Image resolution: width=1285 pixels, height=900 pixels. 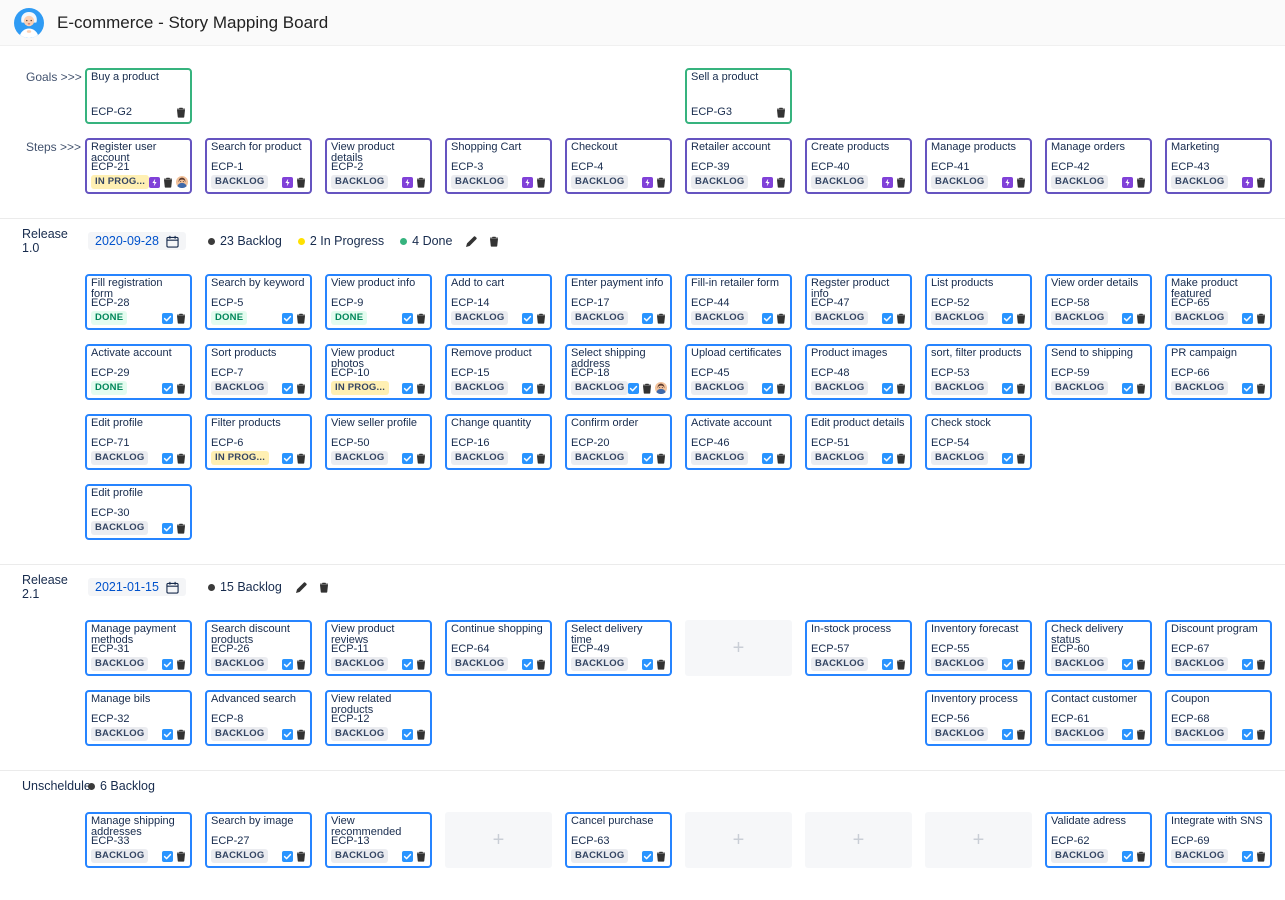 I want to click on story-card: View related products ECP-12 BACKLOG, so click(x=378, y=718).